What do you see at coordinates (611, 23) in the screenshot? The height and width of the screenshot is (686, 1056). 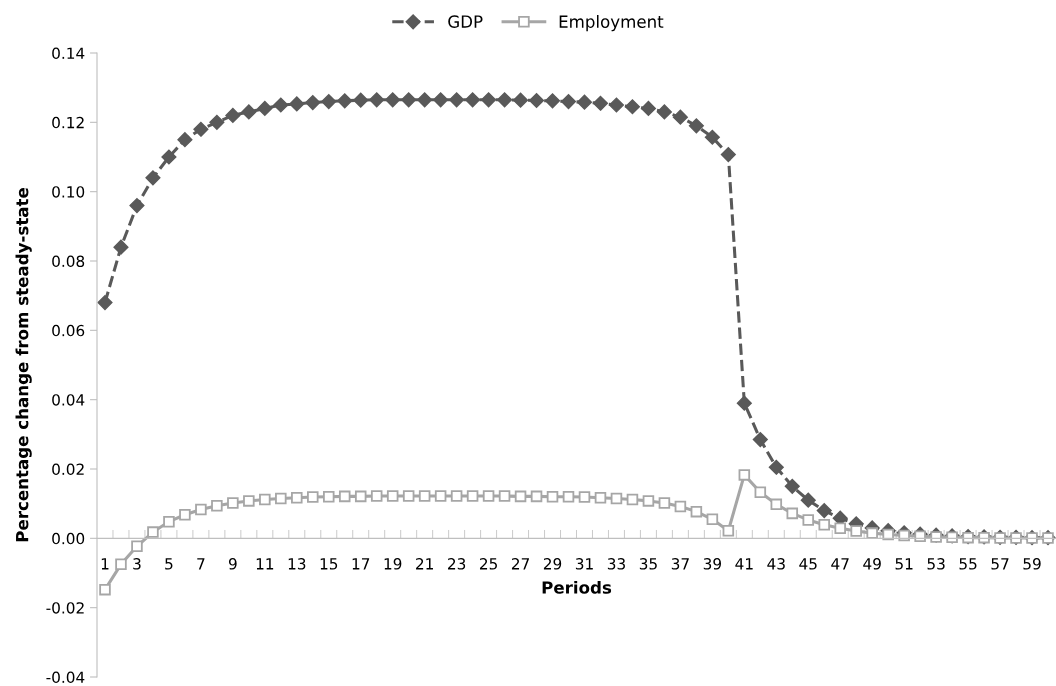 I see `legend-label: Employment` at bounding box center [611, 23].